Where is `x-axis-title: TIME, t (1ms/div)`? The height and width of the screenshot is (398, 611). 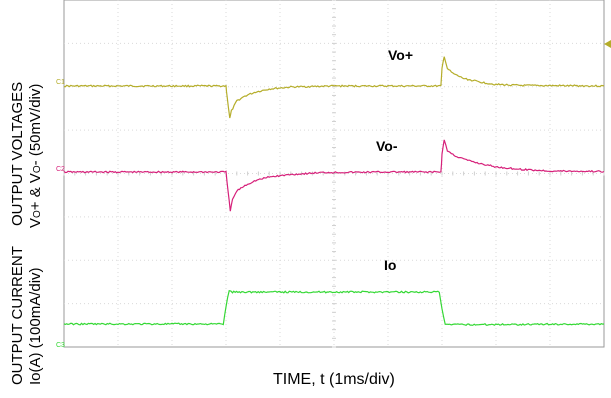 x-axis-title: TIME, t (1ms/div) is located at coordinates (334, 379).